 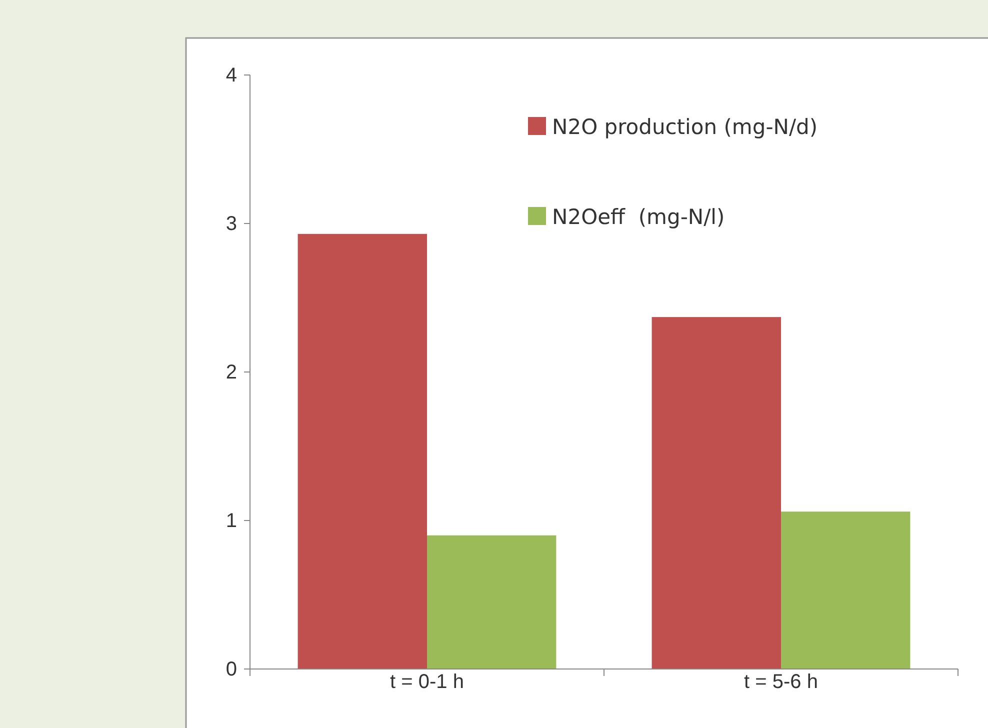 What do you see at coordinates (781, 682) in the screenshot?
I see `x-tick-label: t = 5-6 h` at bounding box center [781, 682].